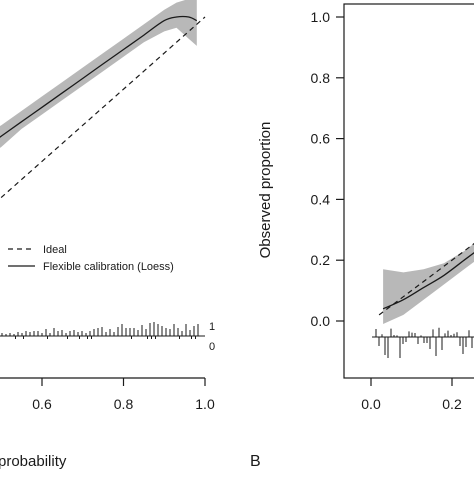  Describe the element at coordinates (205, 404) in the screenshot. I see `panel-a-x-tick-label: 1.0` at that location.